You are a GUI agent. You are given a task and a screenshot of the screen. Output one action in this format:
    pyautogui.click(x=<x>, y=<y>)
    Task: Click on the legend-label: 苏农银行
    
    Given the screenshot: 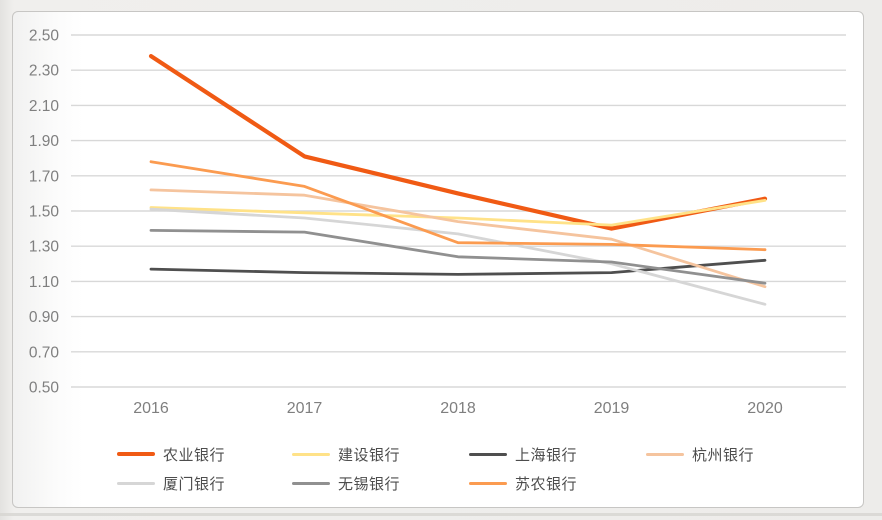 What is the action you would take?
    pyautogui.click(x=546, y=484)
    